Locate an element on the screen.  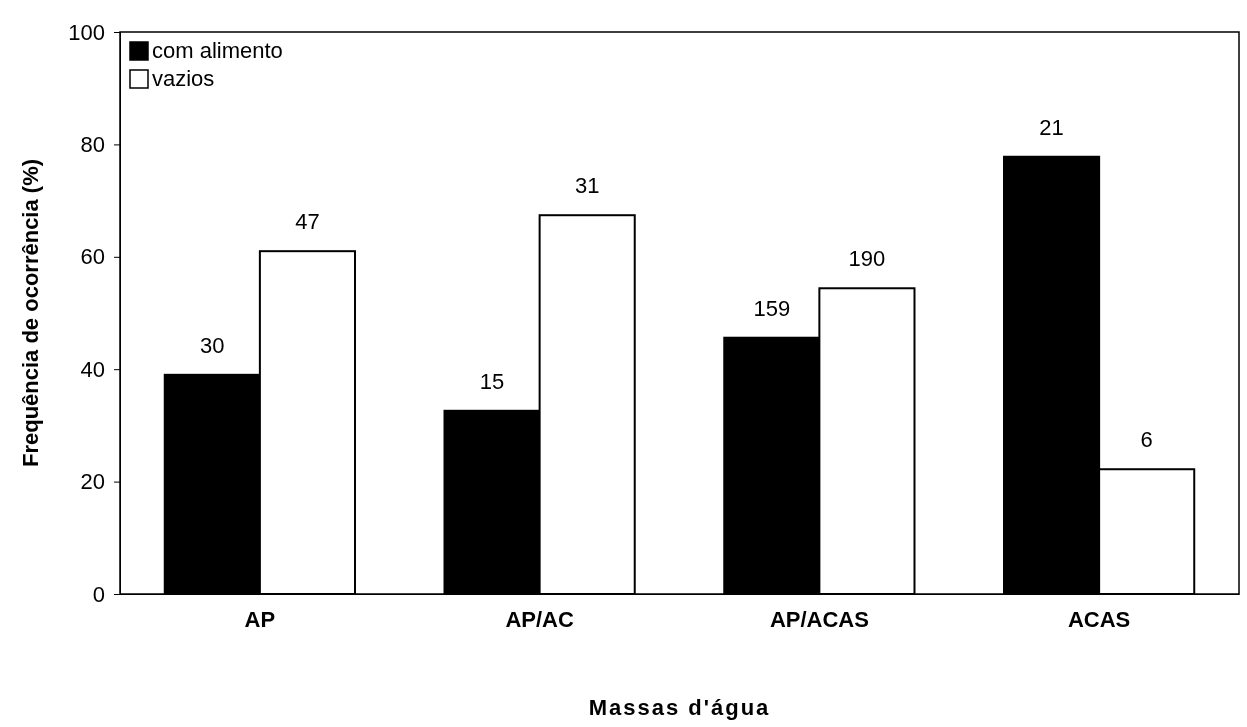
legend-label: com alimento is located at coordinates (217, 50).